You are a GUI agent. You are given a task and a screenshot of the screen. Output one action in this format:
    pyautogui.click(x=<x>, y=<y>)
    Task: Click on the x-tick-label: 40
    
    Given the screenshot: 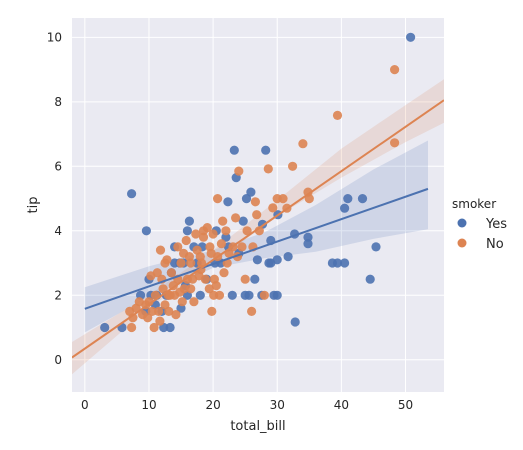 What is the action you would take?
    pyautogui.click(x=341, y=405)
    